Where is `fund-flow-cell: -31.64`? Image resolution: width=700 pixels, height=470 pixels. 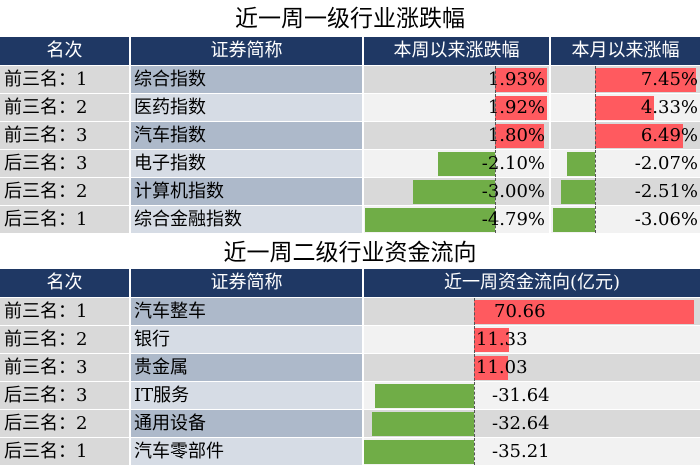
fund-flow-cell: -31.64 is located at coordinates (532, 395).